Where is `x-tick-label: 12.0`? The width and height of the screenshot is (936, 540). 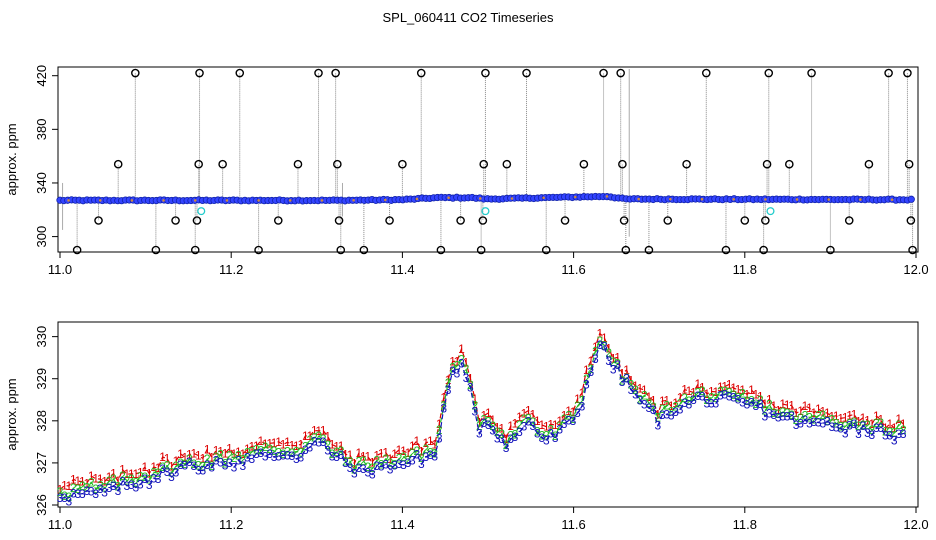
x-tick-label: 12.0 is located at coordinates (915, 269).